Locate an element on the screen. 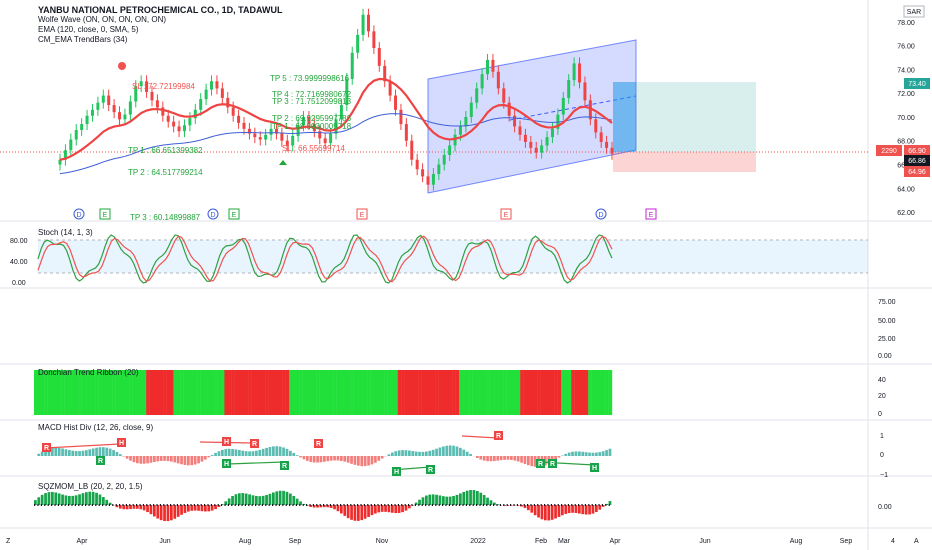 The height and width of the screenshot is (550, 932). stoch-tick-40: 40.00 is located at coordinates (19, 262).